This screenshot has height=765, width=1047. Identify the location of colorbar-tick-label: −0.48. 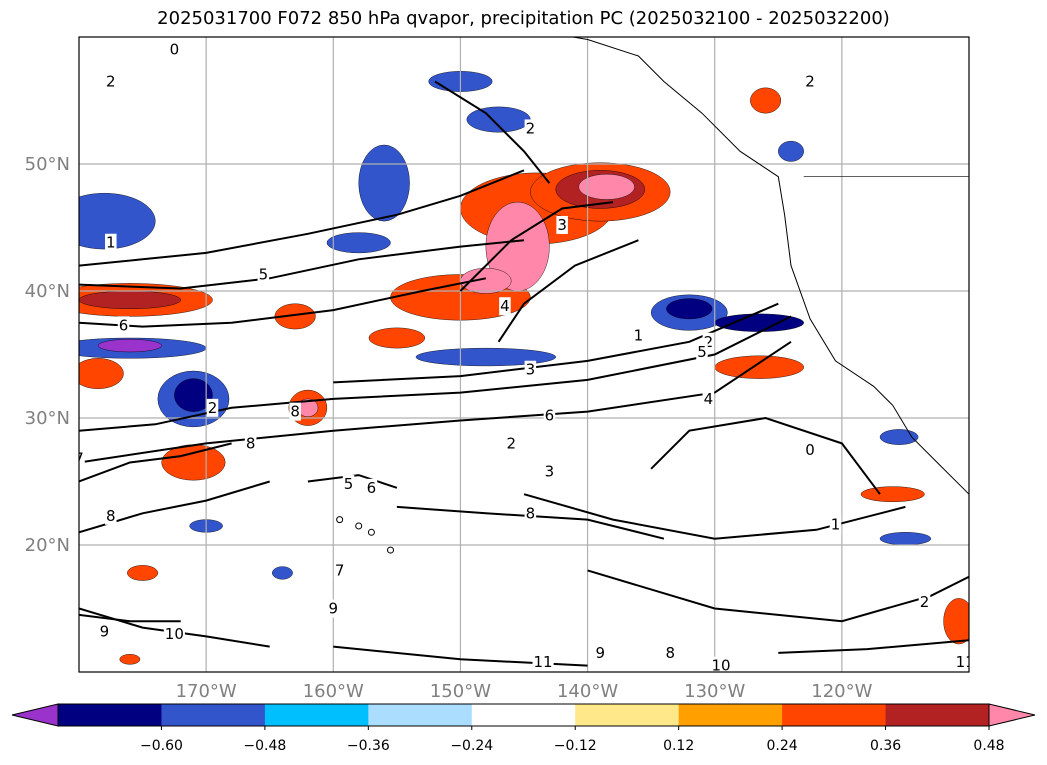
(264, 746).